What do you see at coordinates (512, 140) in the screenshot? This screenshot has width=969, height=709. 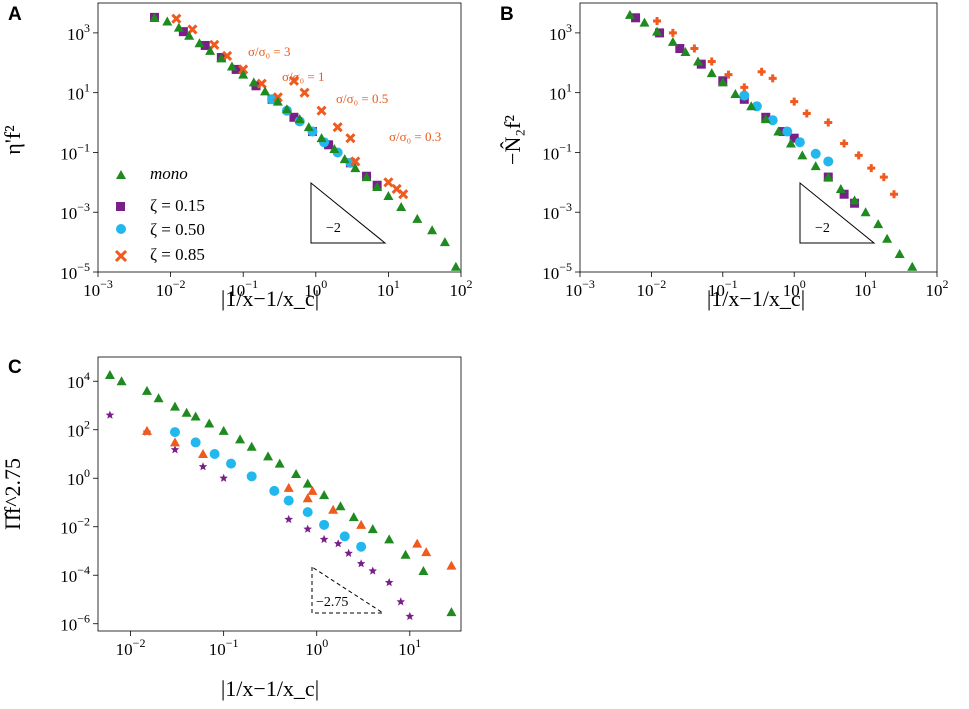 I see `panel-b-ylabel: −N̂₂f²` at bounding box center [512, 140].